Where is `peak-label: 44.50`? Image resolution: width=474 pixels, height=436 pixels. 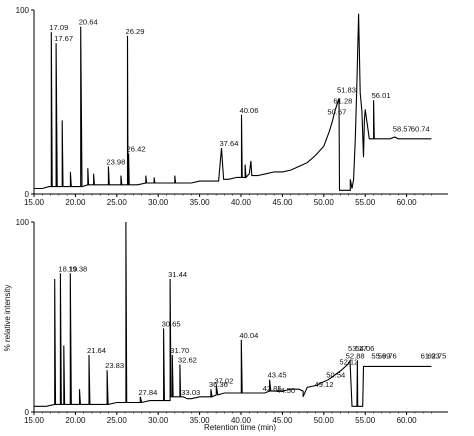 peak-label: 44.50 is located at coordinates (285, 390).